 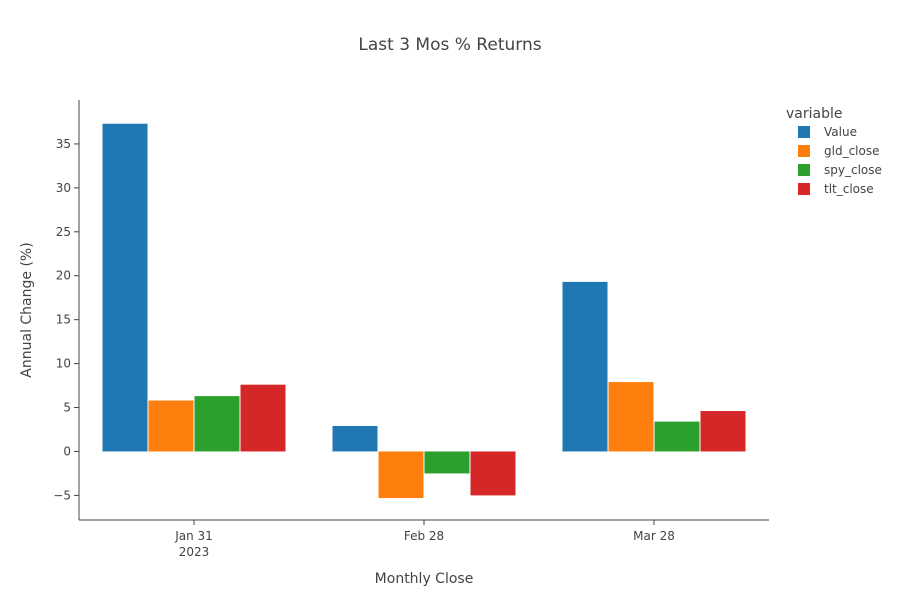 What do you see at coordinates (851, 151) in the screenshot?
I see `legend-label-gld_close: gld_close` at bounding box center [851, 151].